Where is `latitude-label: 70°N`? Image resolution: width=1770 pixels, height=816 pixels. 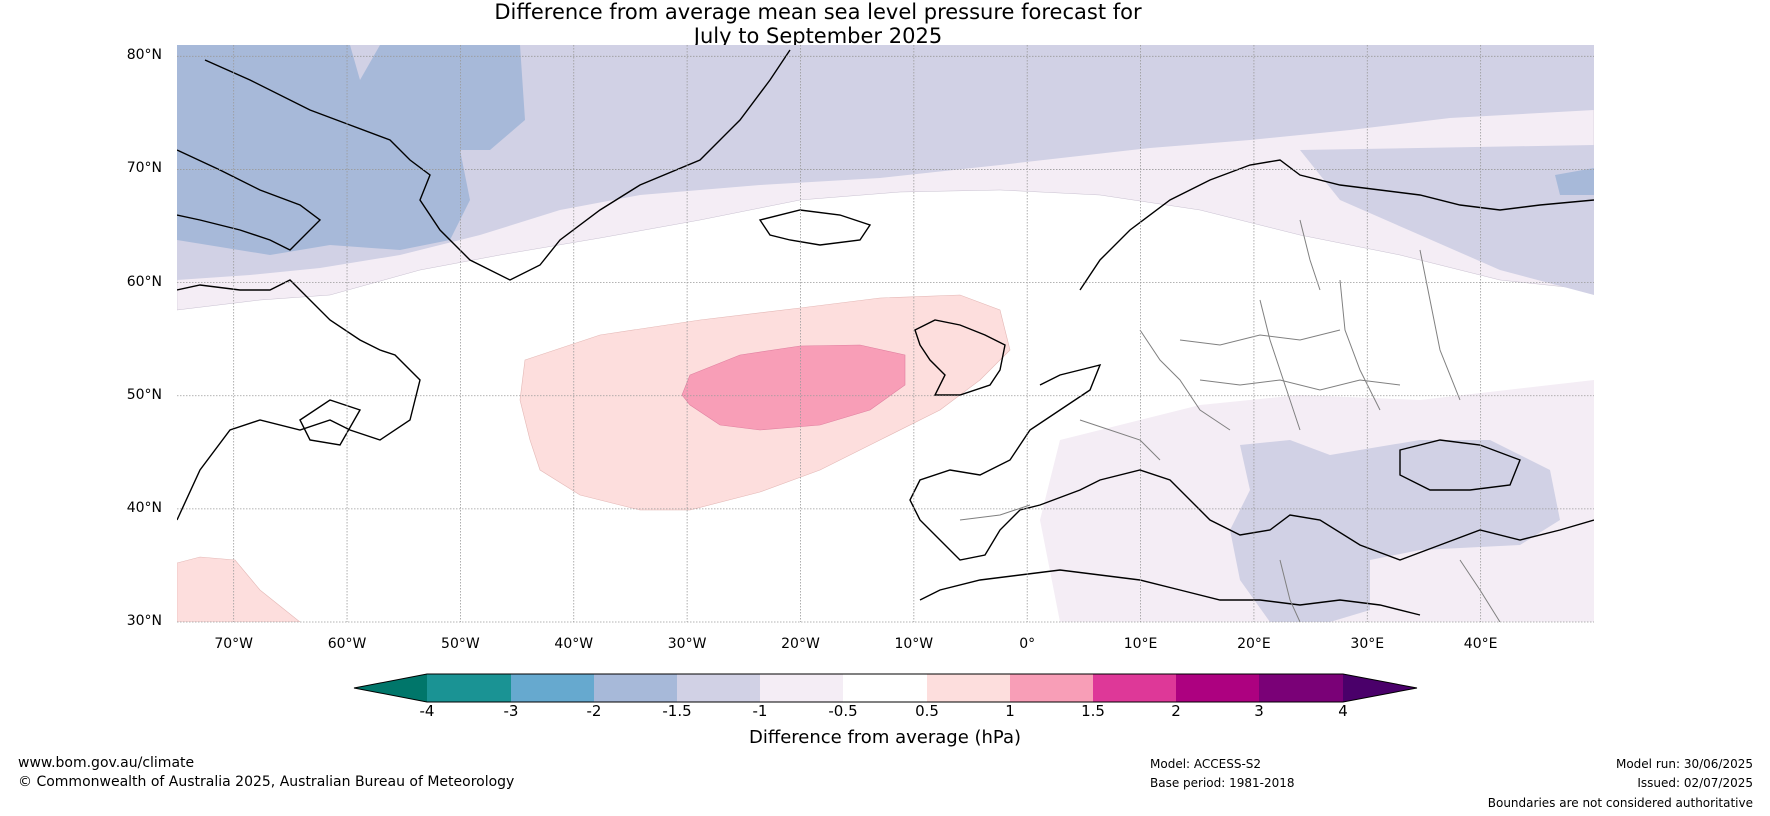 latitude-label: 70°N is located at coordinates (144, 168).